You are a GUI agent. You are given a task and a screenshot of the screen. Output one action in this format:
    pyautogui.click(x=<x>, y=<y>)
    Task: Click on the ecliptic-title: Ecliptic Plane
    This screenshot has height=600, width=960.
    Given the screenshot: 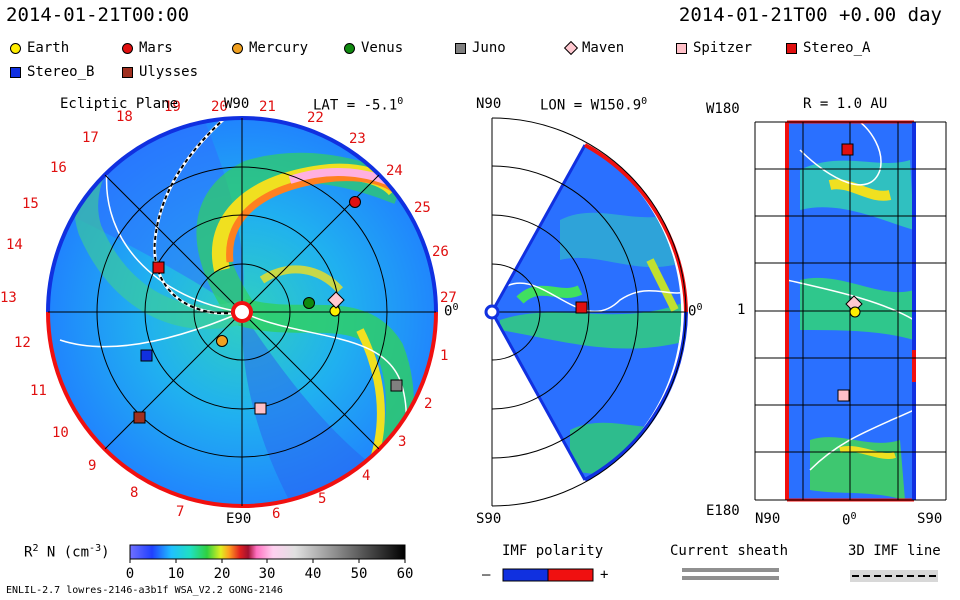 What is the action you would take?
    pyautogui.click(x=119, y=104)
    